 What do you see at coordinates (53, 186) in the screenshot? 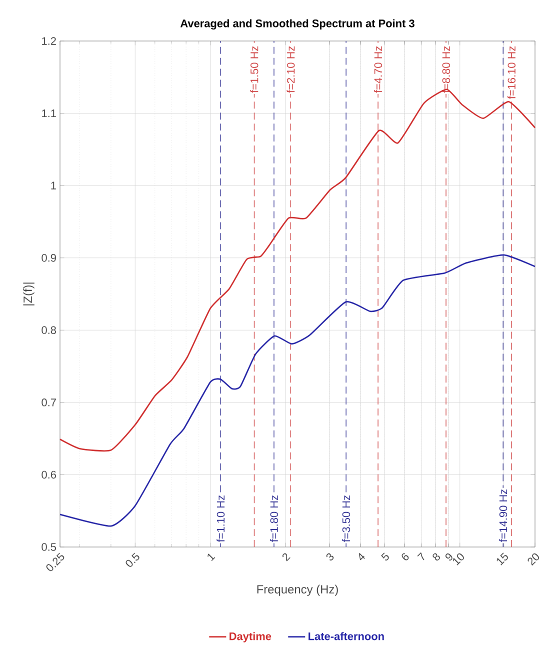
I see `y-tick-label: 1` at bounding box center [53, 186].